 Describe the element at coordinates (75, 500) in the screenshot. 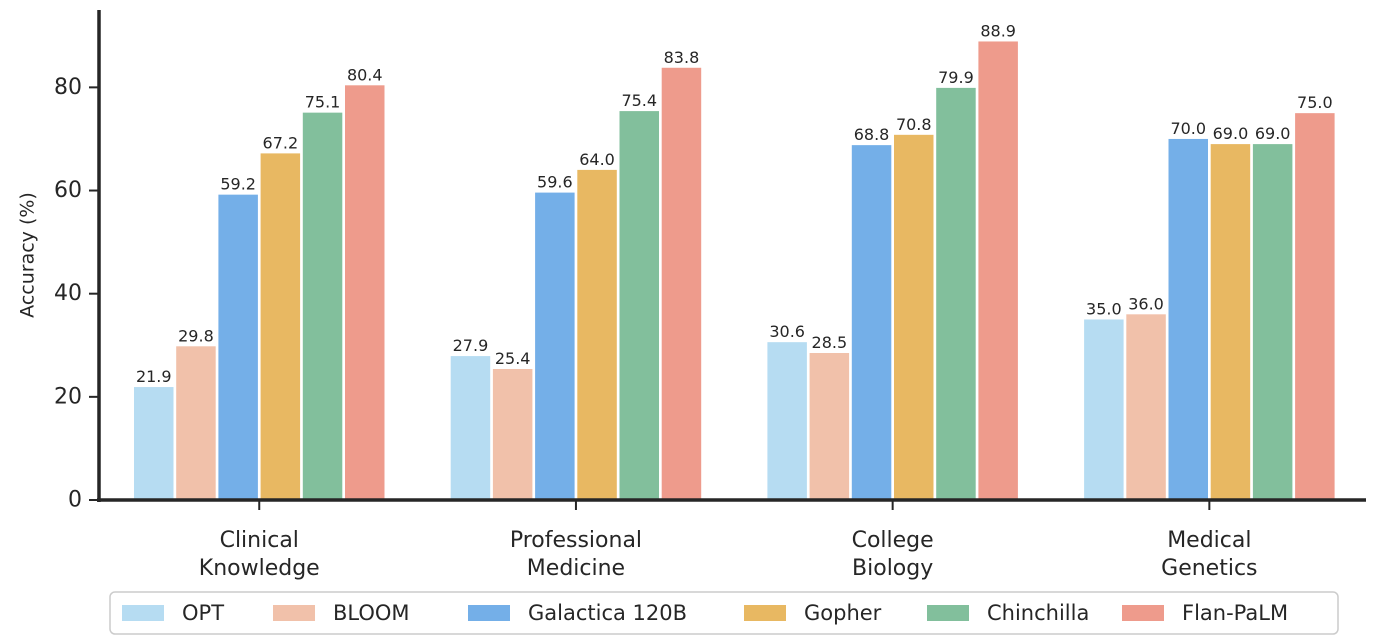

I see `y-tick-label: 0` at that location.